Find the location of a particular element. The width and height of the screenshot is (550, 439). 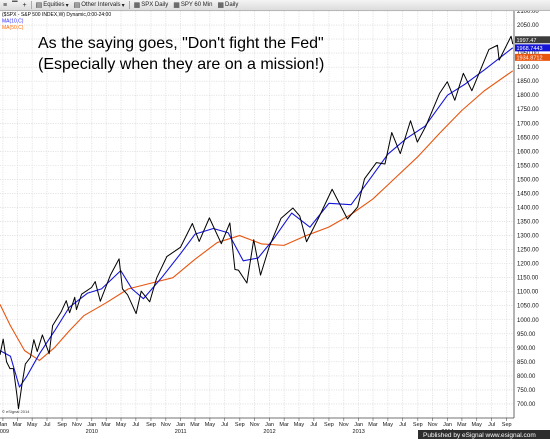

y-tick-label: 2050.00 is located at coordinates (528, 26).